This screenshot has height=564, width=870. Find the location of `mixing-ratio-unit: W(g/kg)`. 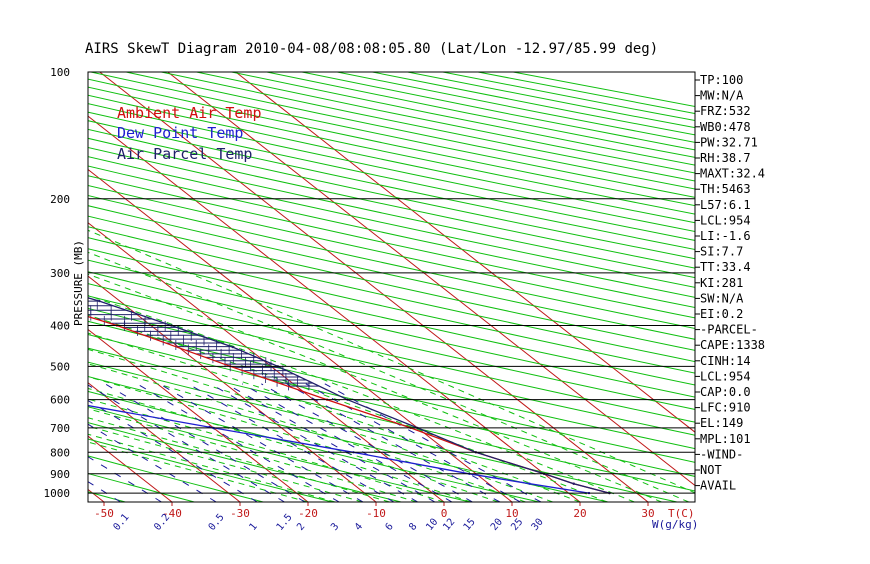

mixing-ratio-unit: W(g/kg) is located at coordinates (675, 524).